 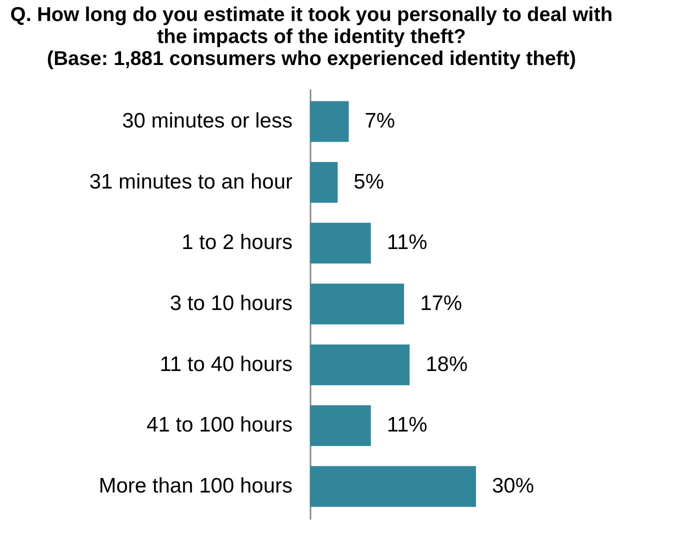 I want to click on data-label: 5%, so click(x=369, y=182).